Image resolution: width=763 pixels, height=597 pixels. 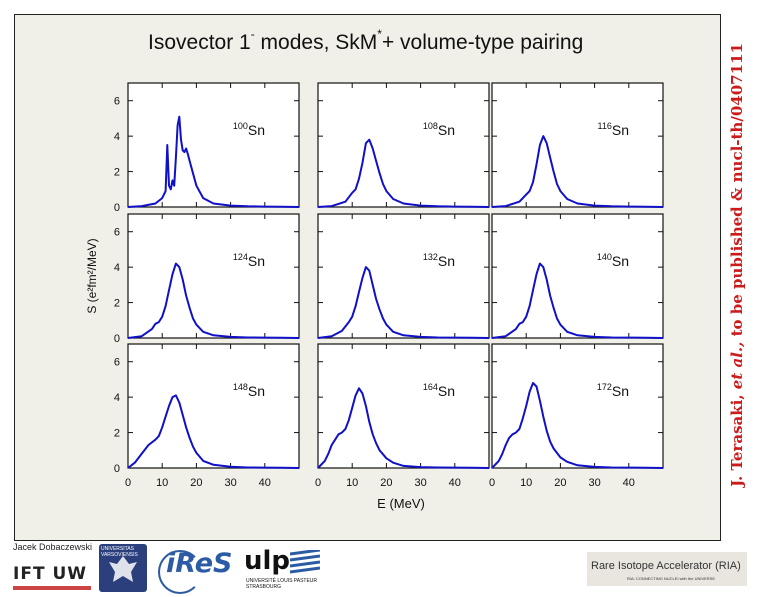 I want to click on panel-label-164: 164Sn, so click(x=439, y=390).